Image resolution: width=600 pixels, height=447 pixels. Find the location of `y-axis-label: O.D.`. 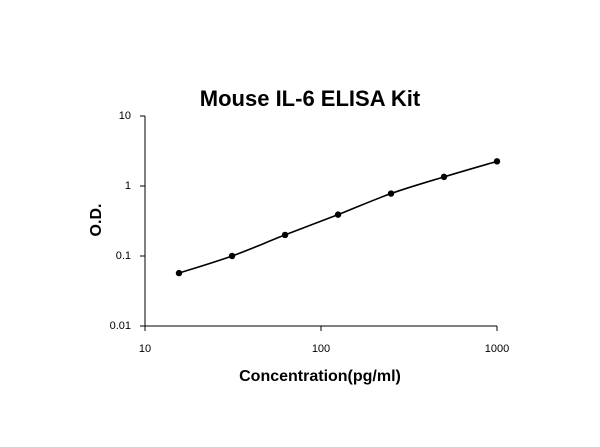

y-axis-label: O.D. is located at coordinates (96, 220).